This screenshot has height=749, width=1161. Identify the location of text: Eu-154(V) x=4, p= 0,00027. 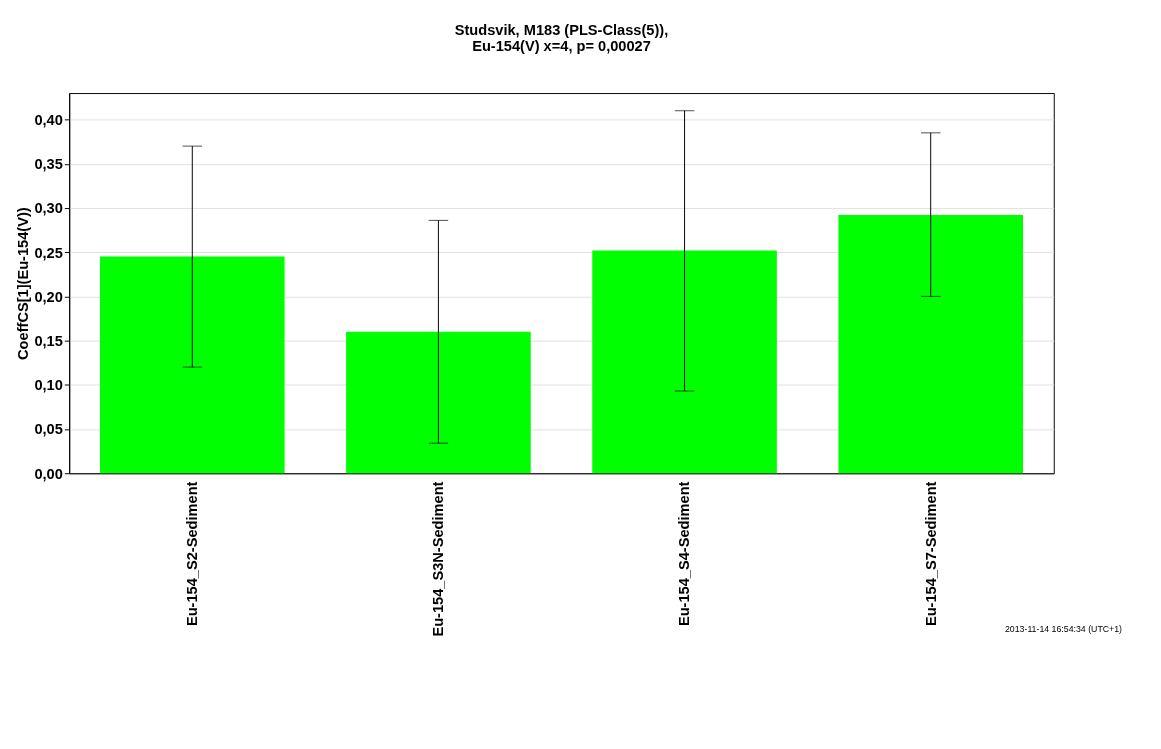
(561, 46).